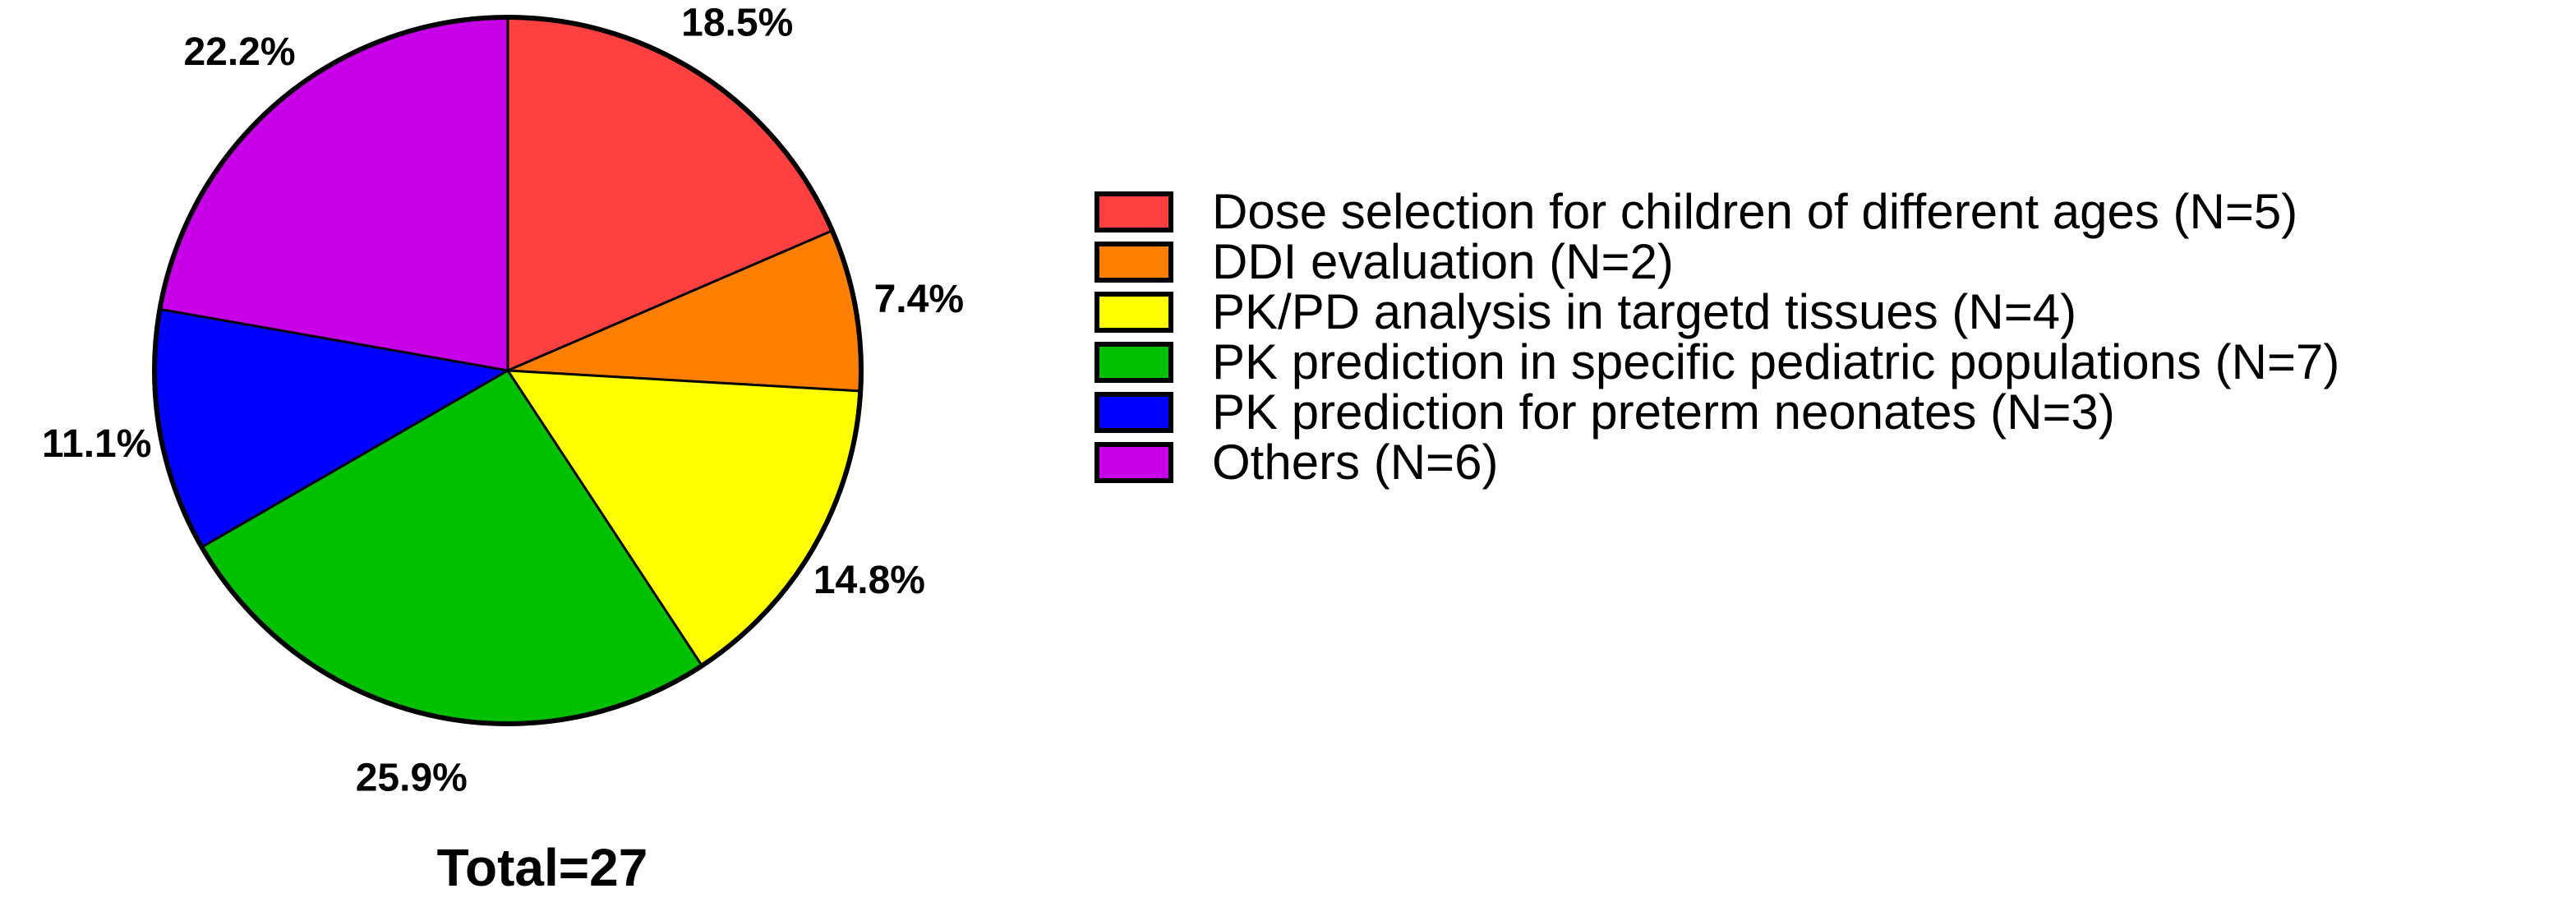  I want to click on legend-label-2: PK/PD analysis in targetd tissues (N=4), so click(1644, 311).